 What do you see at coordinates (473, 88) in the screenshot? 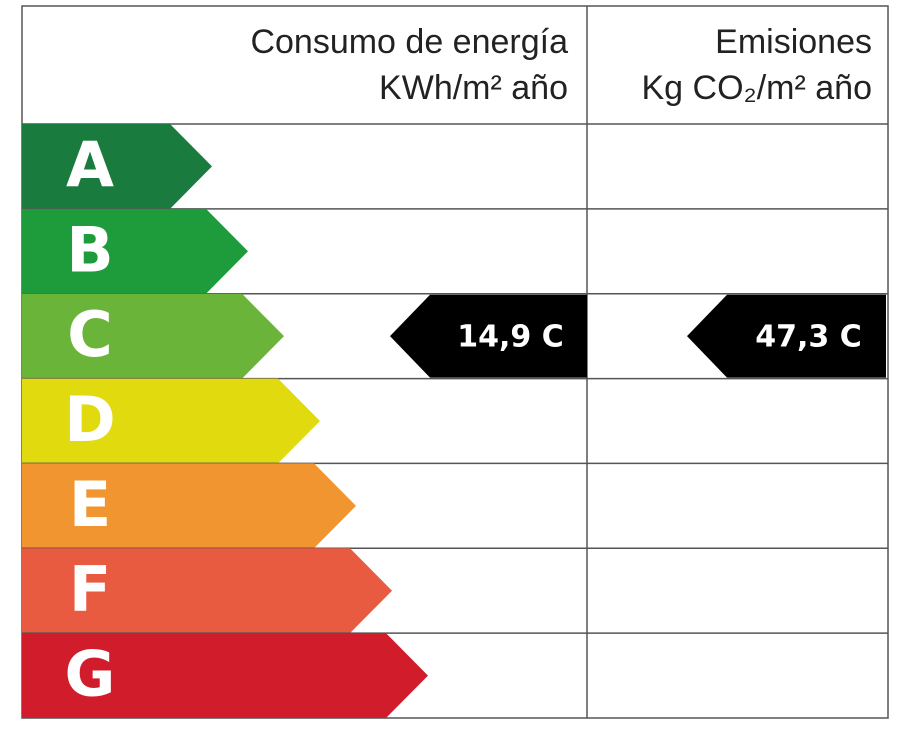
I see `consumption-unit: KWh/m² año` at bounding box center [473, 88].